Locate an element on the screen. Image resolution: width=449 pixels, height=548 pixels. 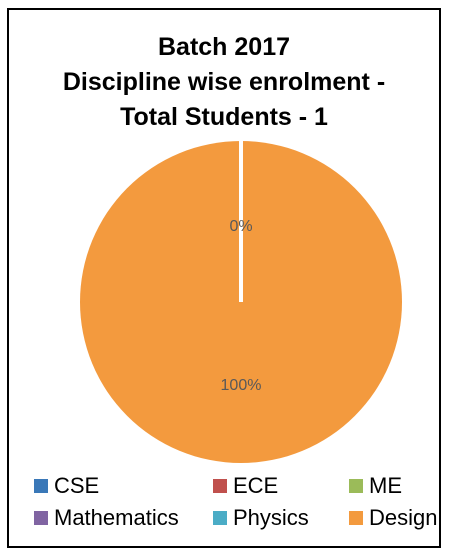
legend-swatch-me is located at coordinates (356, 486).